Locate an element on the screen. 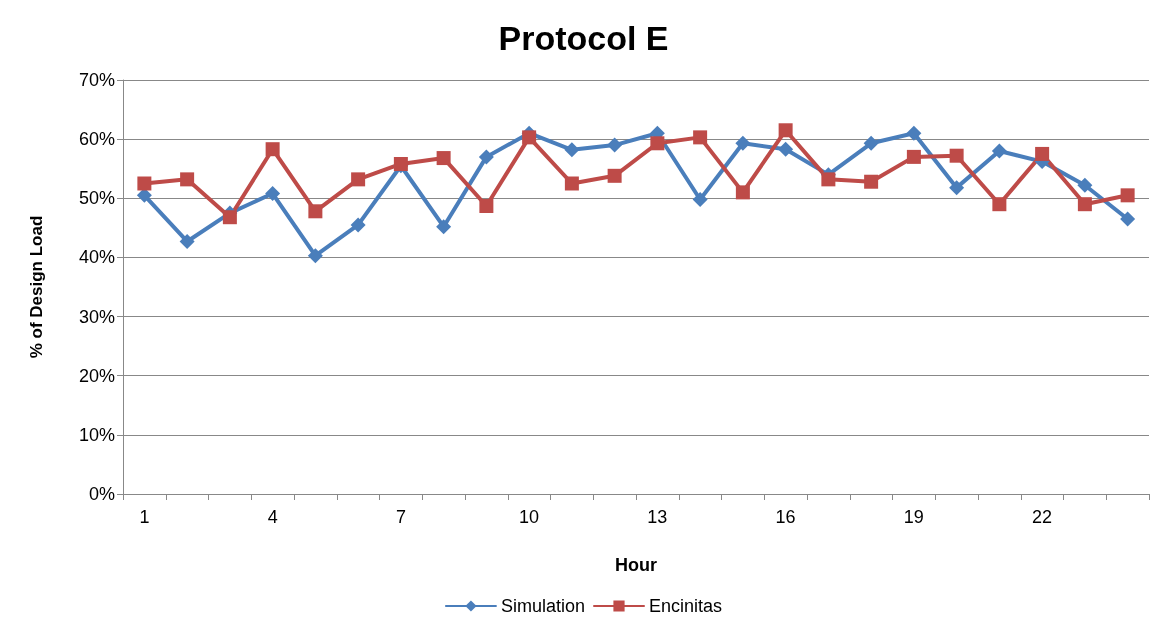  y-tick-label: 10% is located at coordinates (96, 434).